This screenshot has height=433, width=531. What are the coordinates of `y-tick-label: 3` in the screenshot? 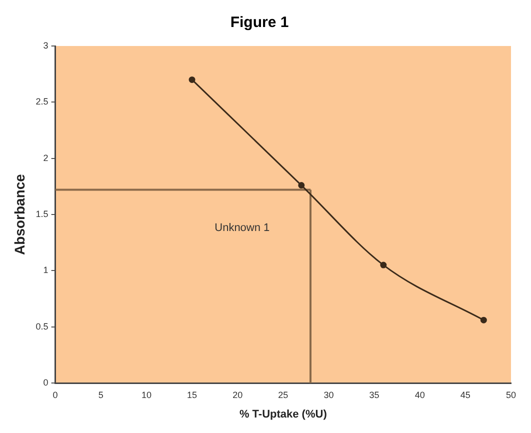 It's located at (45, 45).